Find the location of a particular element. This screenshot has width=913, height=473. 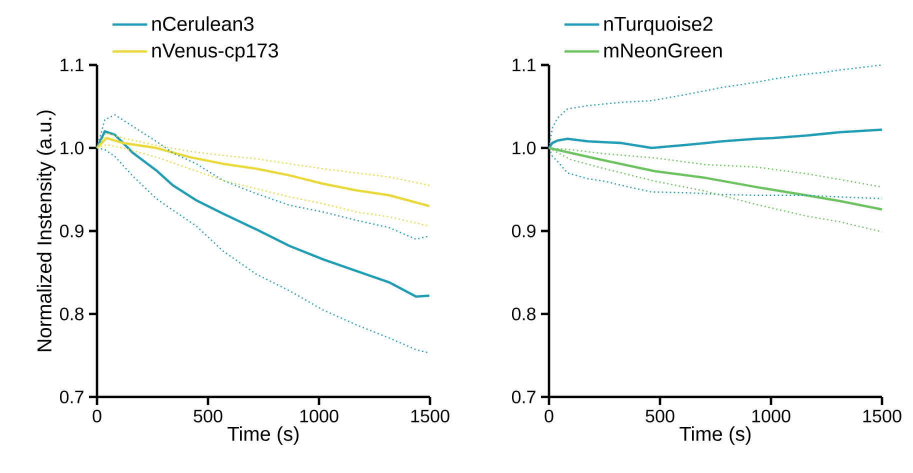

legend-label: mNeonGreen is located at coordinates (663, 50).